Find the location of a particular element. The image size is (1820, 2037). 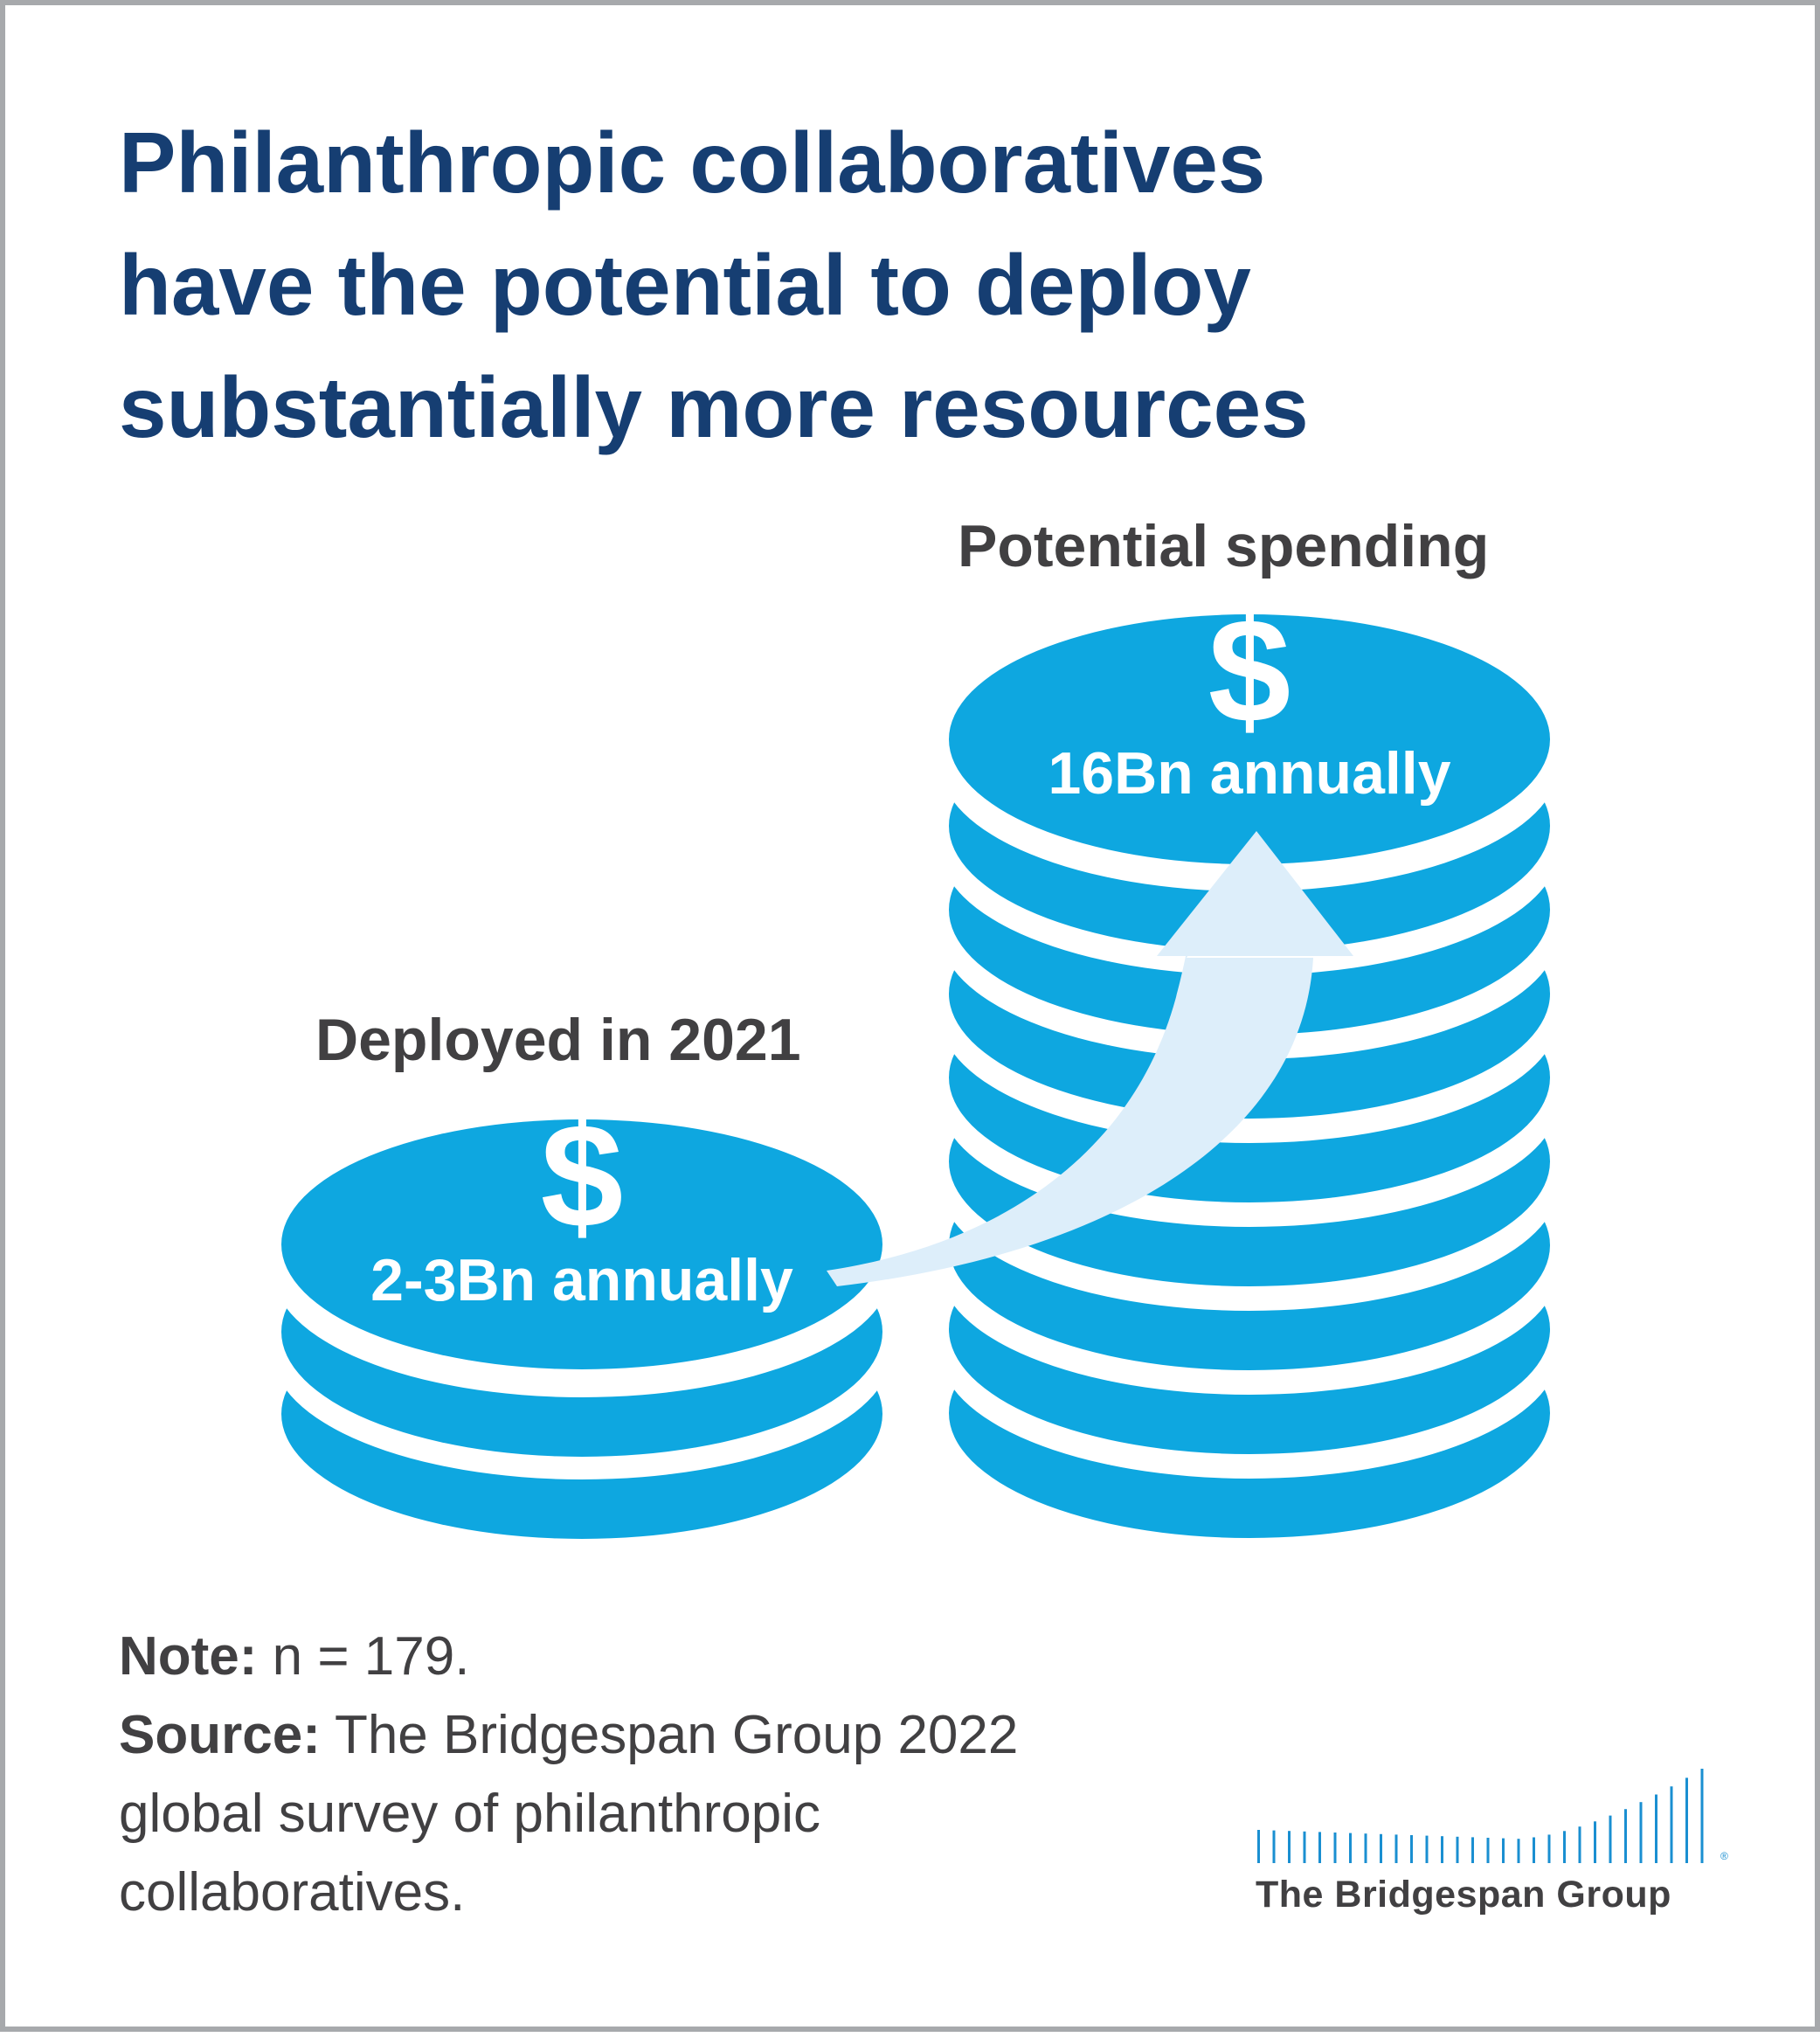

source-label: Source: is located at coordinates (220, 1735).